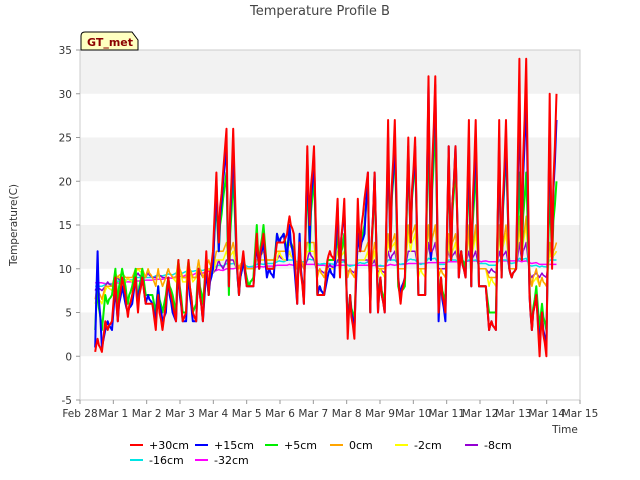 The width and height of the screenshot is (640, 480). Describe the element at coordinates (65, 182) in the screenshot. I see `y-tick-label: 20` at that location.